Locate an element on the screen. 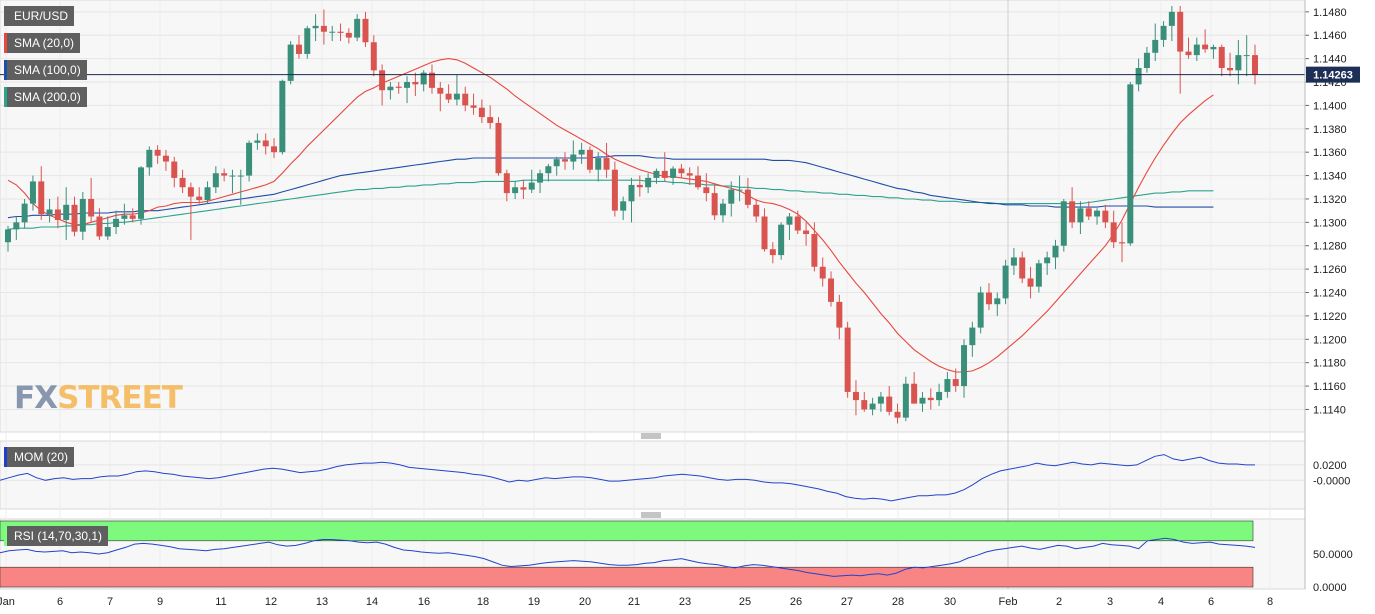  sma200-color-marker is located at coordinates (5, 97).